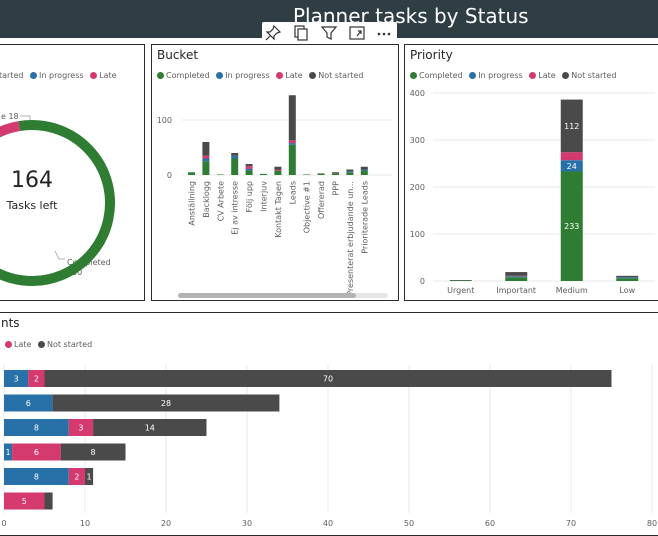 This screenshot has width=658, height=536. Describe the element at coordinates (247, 523) in the screenshot. I see `bottom-x-tick: 30` at that location.